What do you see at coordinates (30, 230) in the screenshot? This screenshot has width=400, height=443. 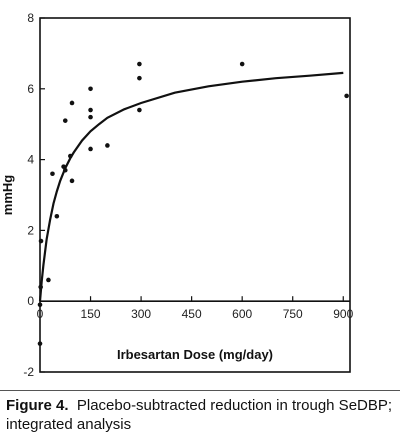 I see `y-tick-label: 2` at bounding box center [30, 230].